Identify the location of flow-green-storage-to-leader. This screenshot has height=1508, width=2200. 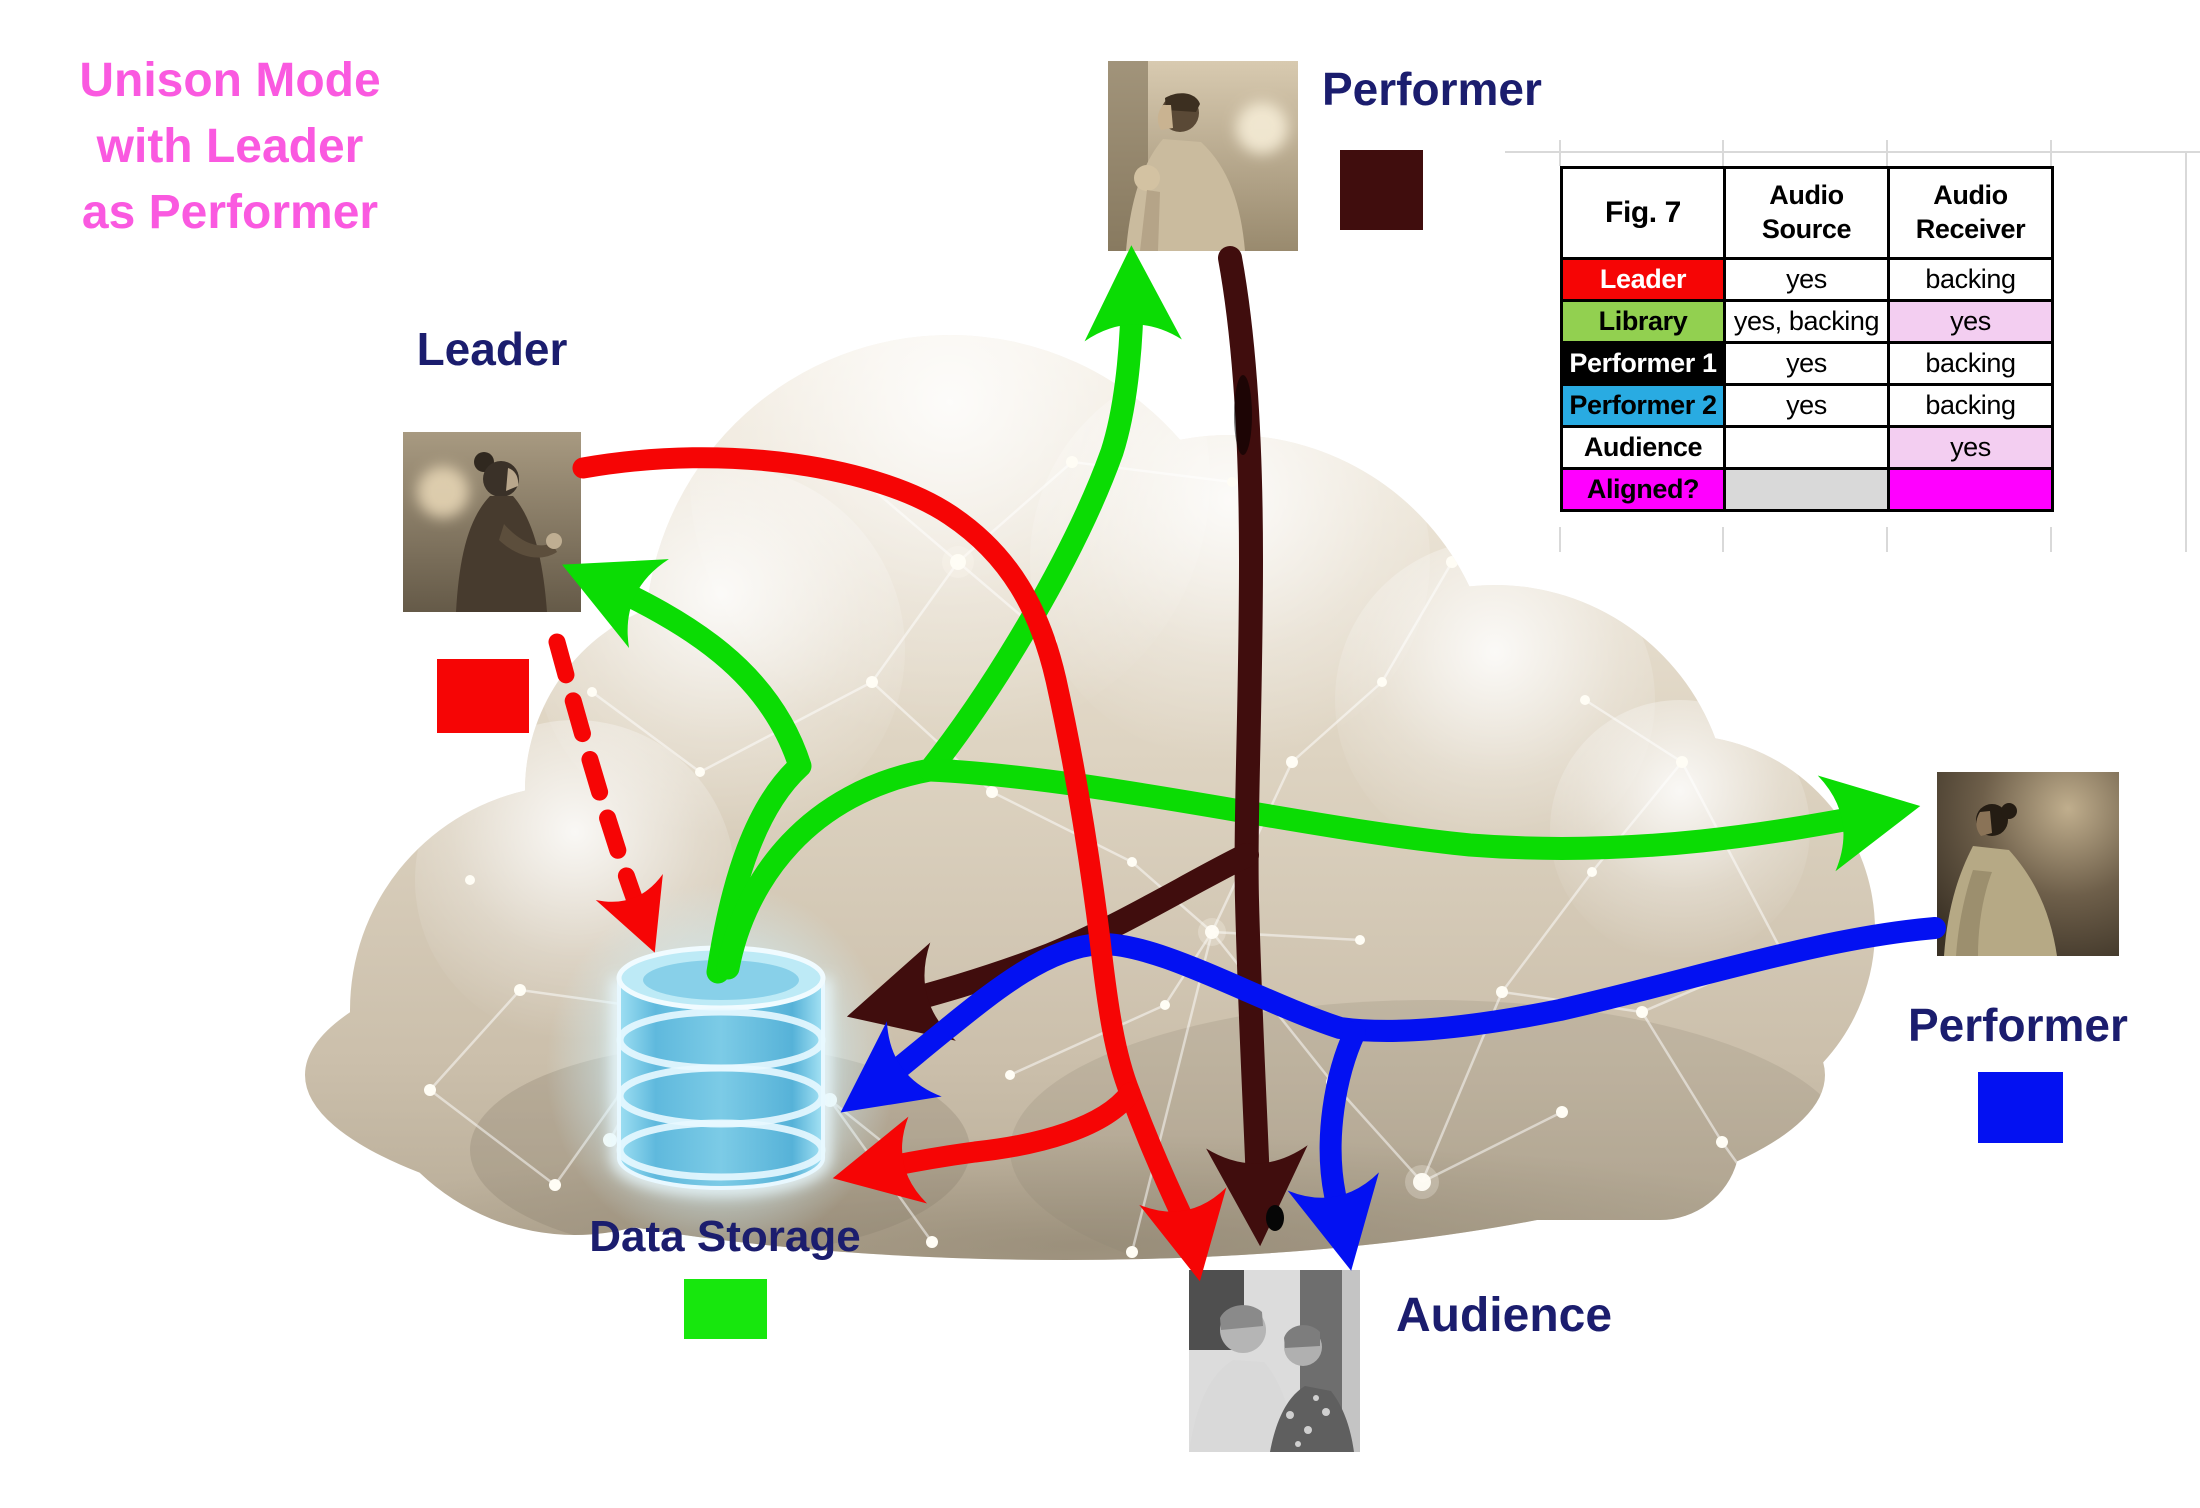
(687, 771).